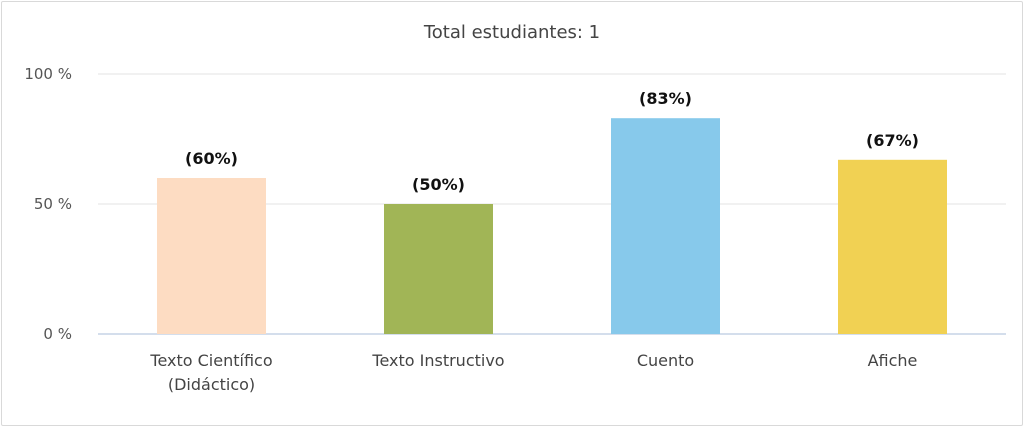 The height and width of the screenshot is (427, 1024). Describe the element at coordinates (512, 32) in the screenshot. I see `chart-title: Total estudiantes: 1` at that location.